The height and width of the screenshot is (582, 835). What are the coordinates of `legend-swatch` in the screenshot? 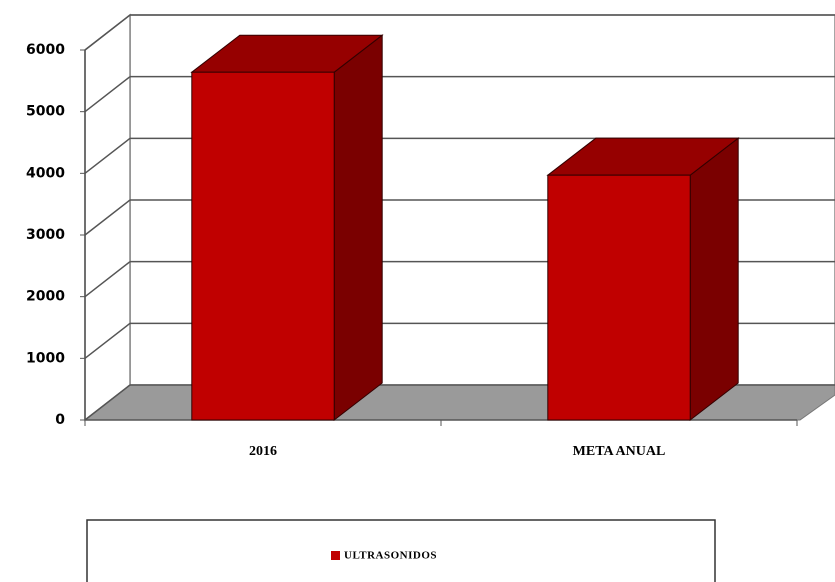 It's located at (335, 555).